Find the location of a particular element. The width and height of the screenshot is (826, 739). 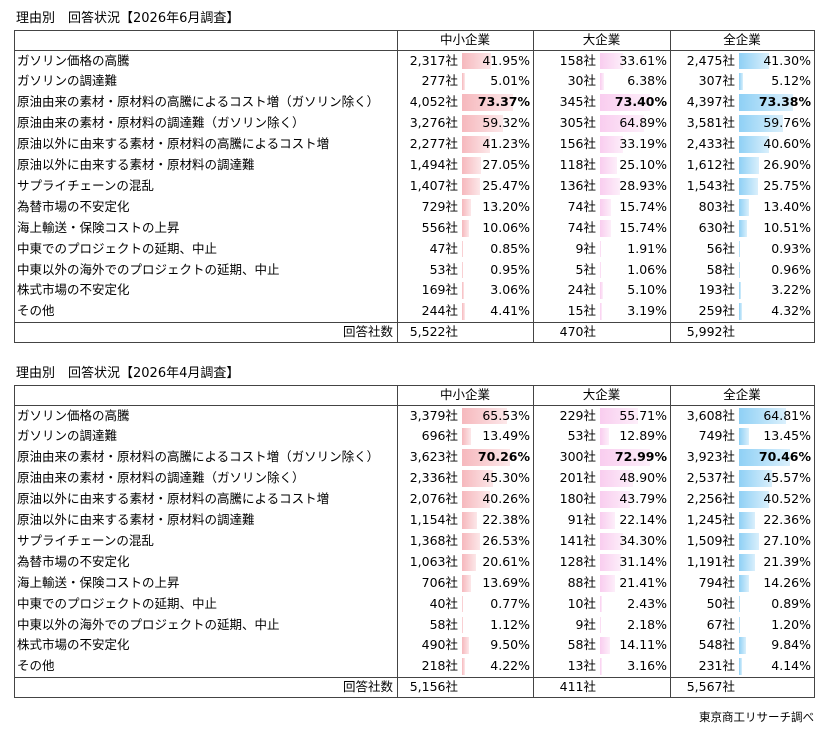

percent-cell: 14.26% is located at coordinates (787, 582).